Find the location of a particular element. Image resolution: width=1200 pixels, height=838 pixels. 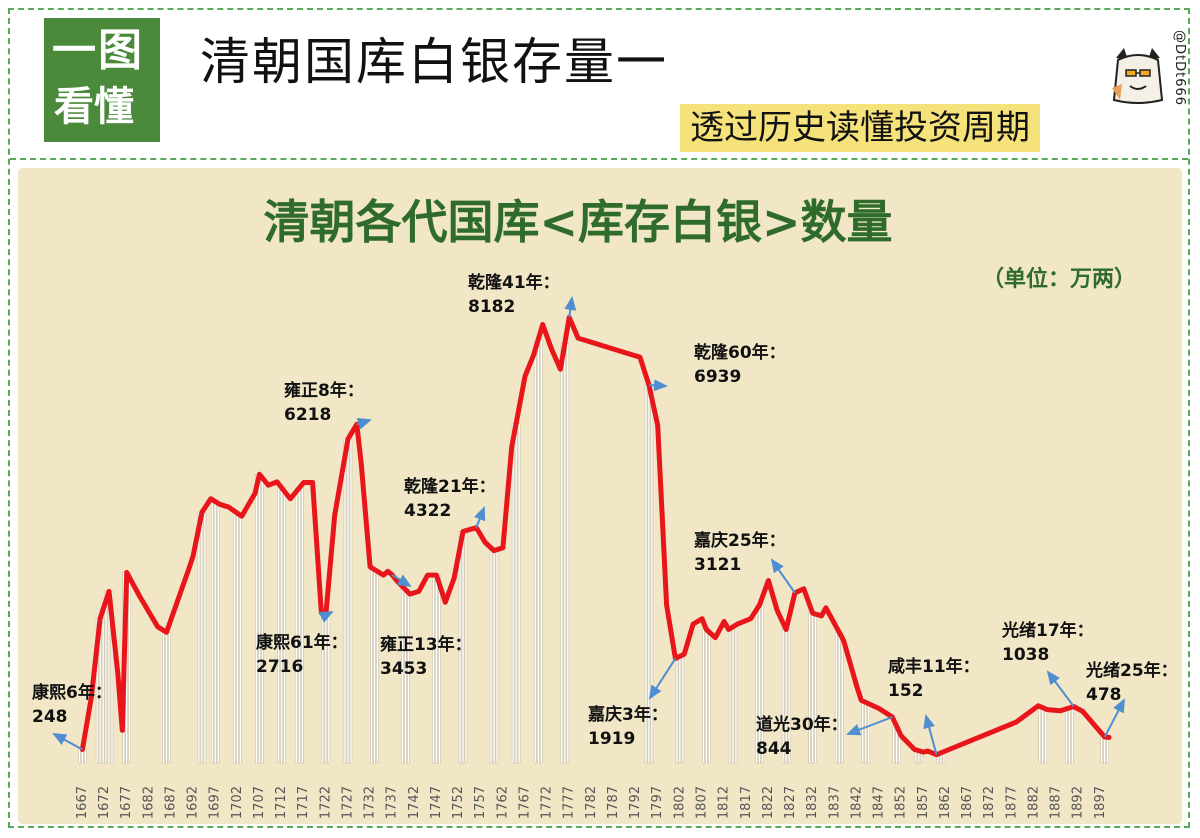

x-tick-label: 1667 is located at coordinates (82, 802).